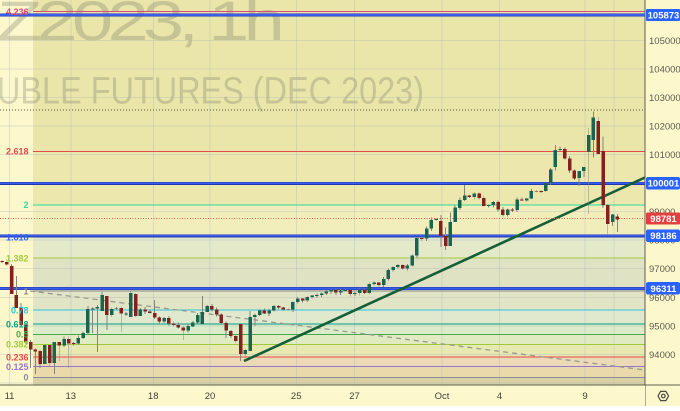 This screenshot has width=680, height=411. What do you see at coordinates (584, 396) in the screenshot?
I see `svg-text: 9` at bounding box center [584, 396].